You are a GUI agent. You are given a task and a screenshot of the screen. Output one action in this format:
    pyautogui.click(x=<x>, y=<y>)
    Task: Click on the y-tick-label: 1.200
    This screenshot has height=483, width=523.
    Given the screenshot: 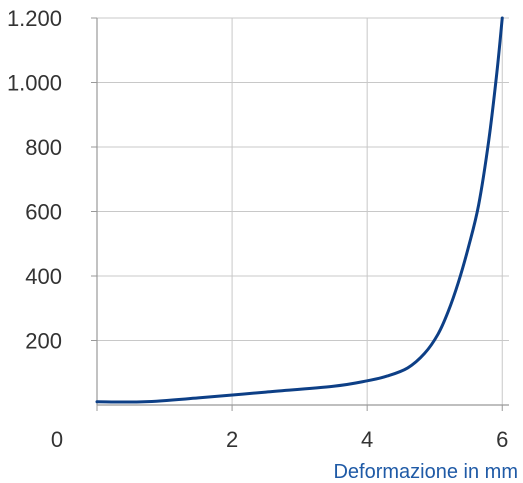 What is the action you would take?
    pyautogui.click(x=34, y=18)
    